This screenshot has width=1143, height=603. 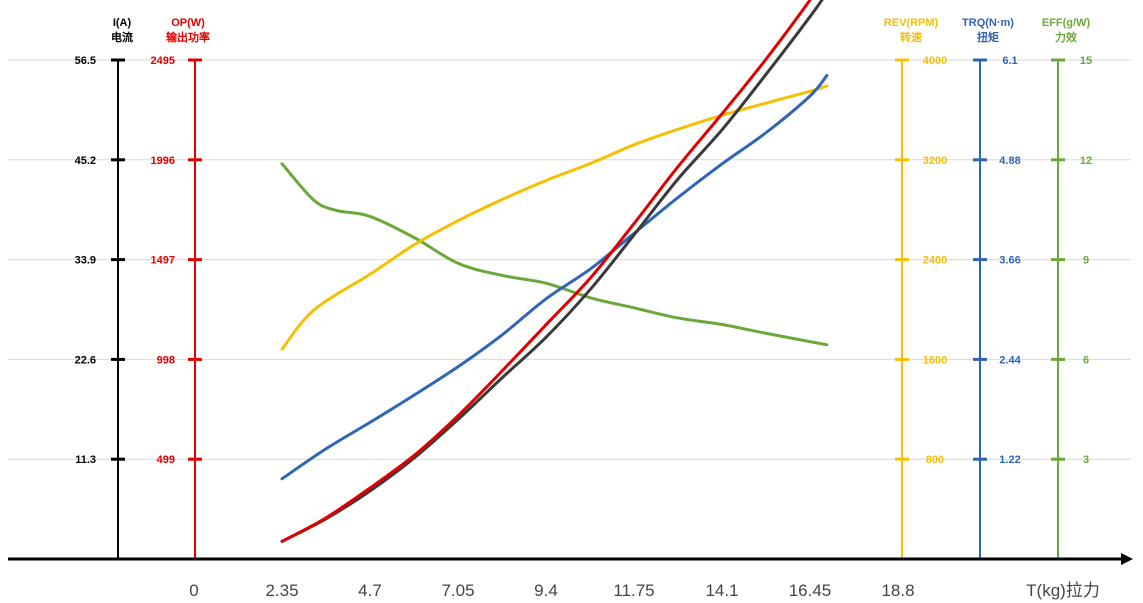 I want to click on torque-tick-label-3: 2.44, so click(x=1010, y=360).